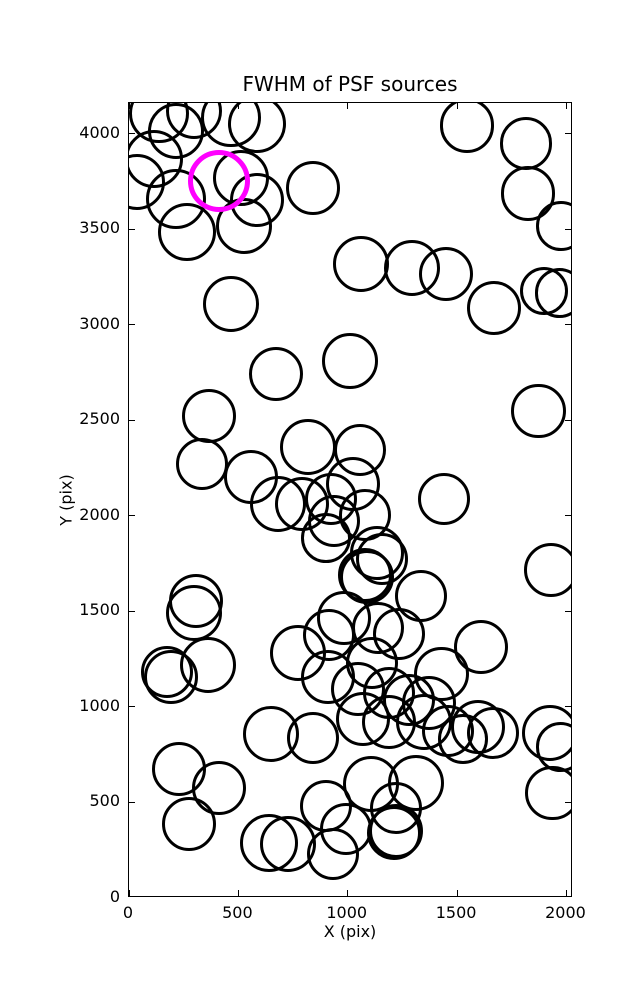 This screenshot has width=637, height=1000. What do you see at coordinates (237, 912) in the screenshot?
I see `x-tick-label: 500` at bounding box center [237, 912].